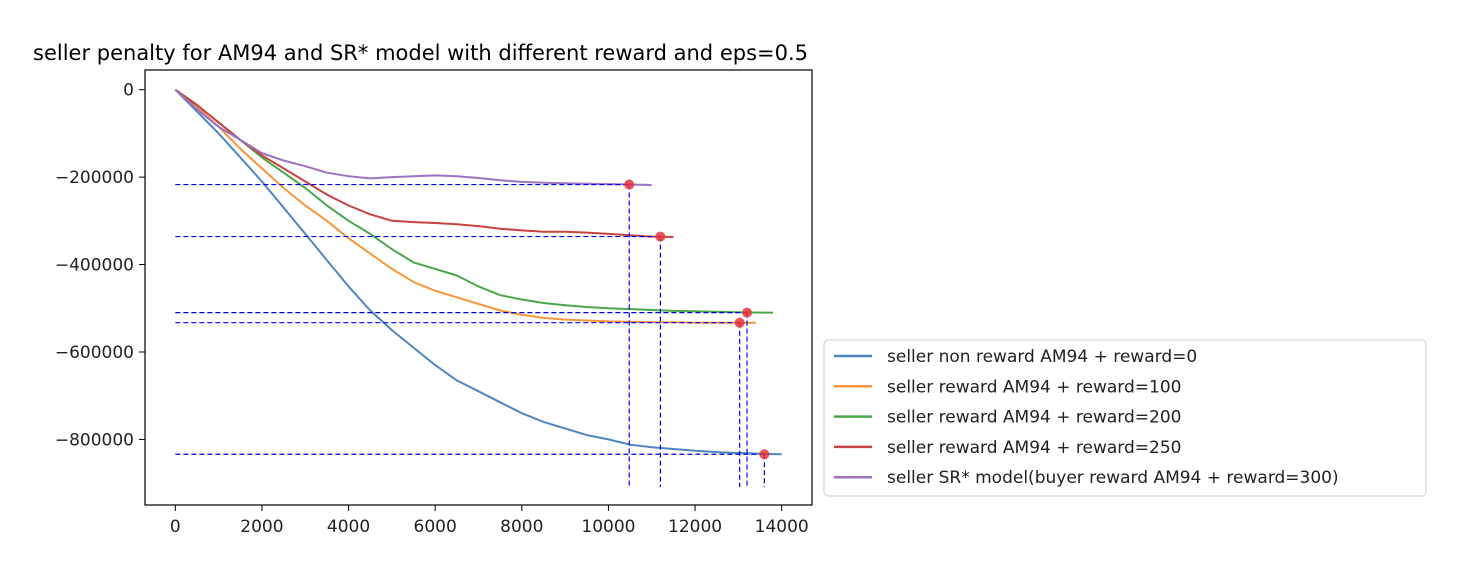 The image size is (1462, 566). I want to click on y-axis: 0 −200000 −400000 −600000 −800000, so click(100, 265).